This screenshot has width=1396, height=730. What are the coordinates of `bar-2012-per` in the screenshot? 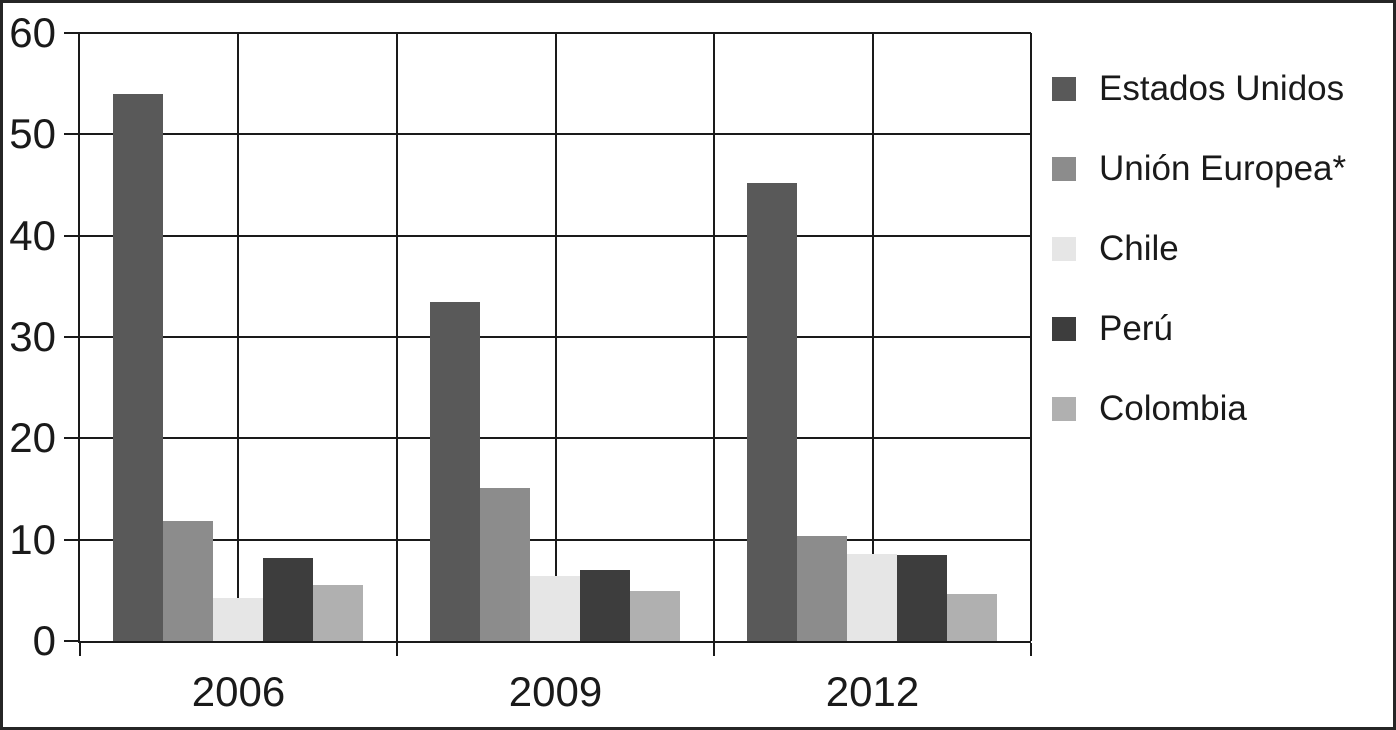 It's located at (922, 597).